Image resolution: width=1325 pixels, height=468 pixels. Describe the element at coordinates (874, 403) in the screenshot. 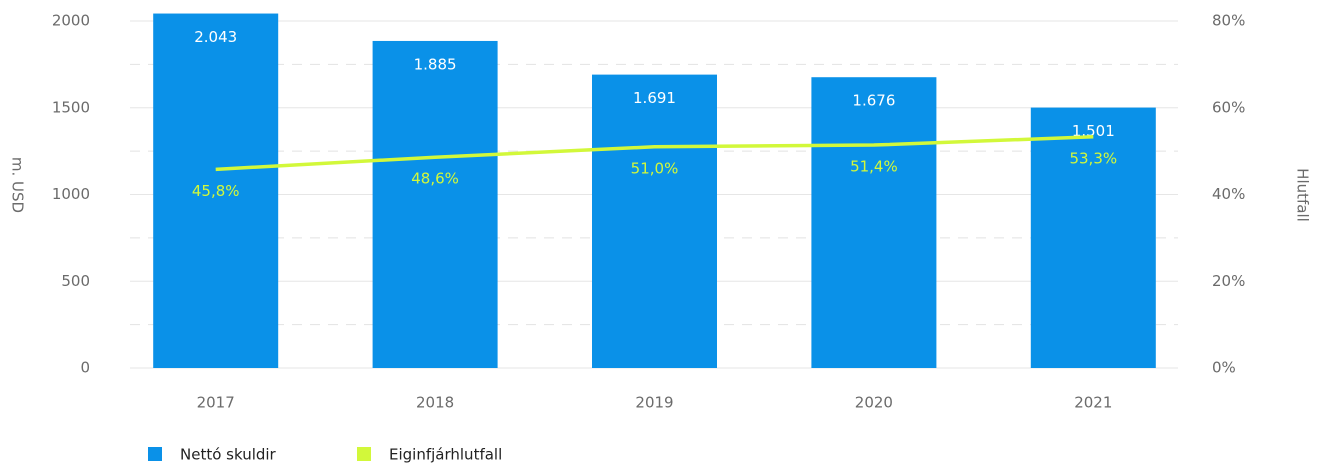

I see `x-tick-label: 2020` at that location.